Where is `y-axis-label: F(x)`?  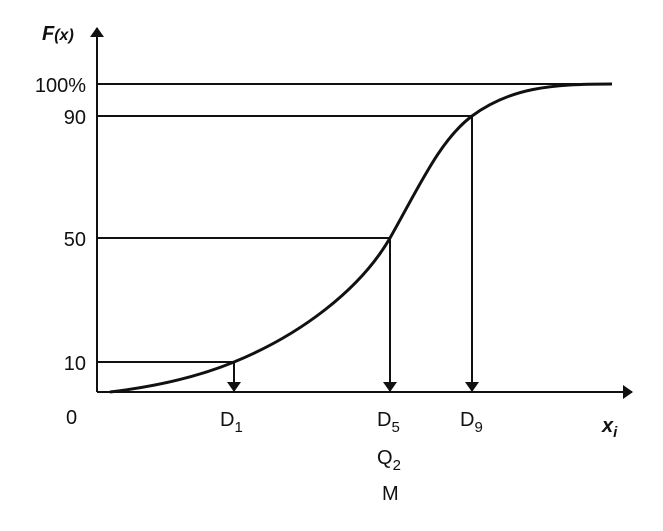 y-axis-label: F(x) is located at coordinates (58, 34).